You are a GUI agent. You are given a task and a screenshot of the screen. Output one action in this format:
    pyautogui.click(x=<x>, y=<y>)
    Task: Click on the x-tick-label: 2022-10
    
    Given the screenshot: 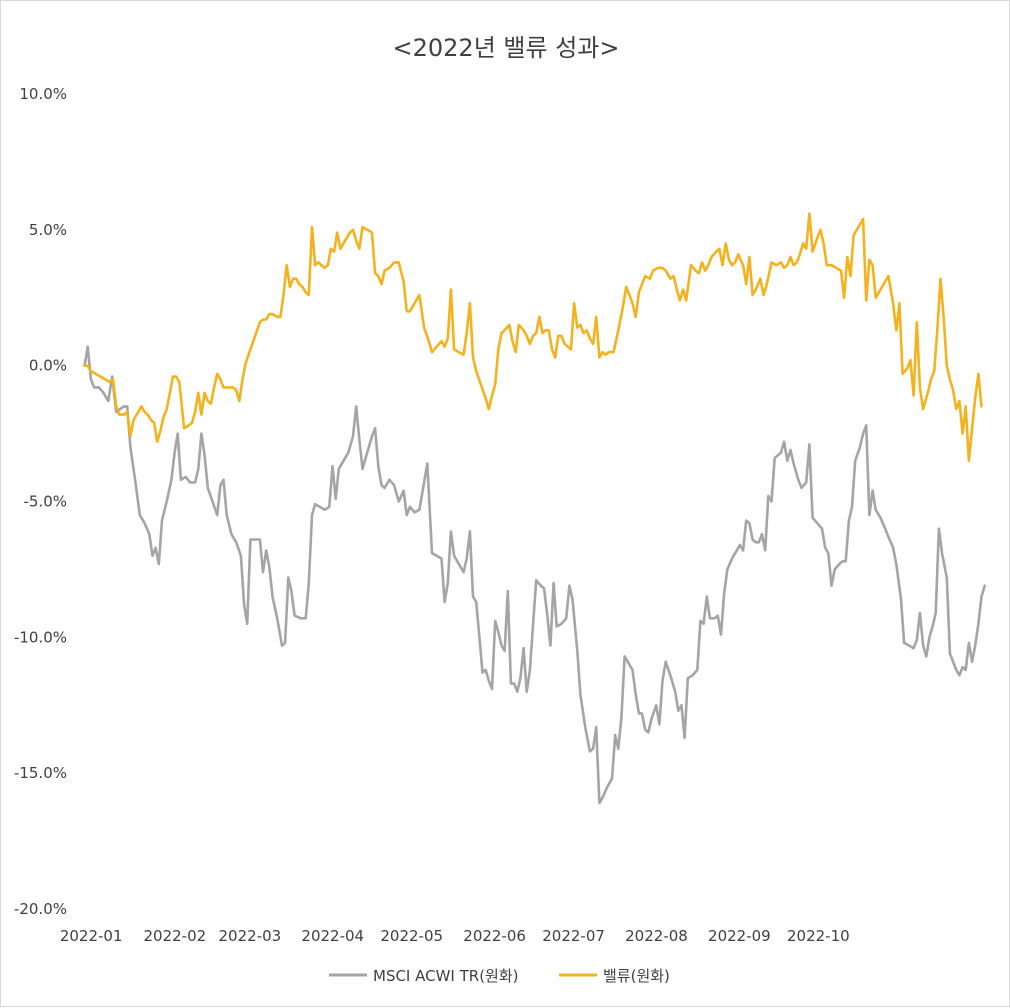 What is the action you would take?
    pyautogui.click(x=818, y=936)
    